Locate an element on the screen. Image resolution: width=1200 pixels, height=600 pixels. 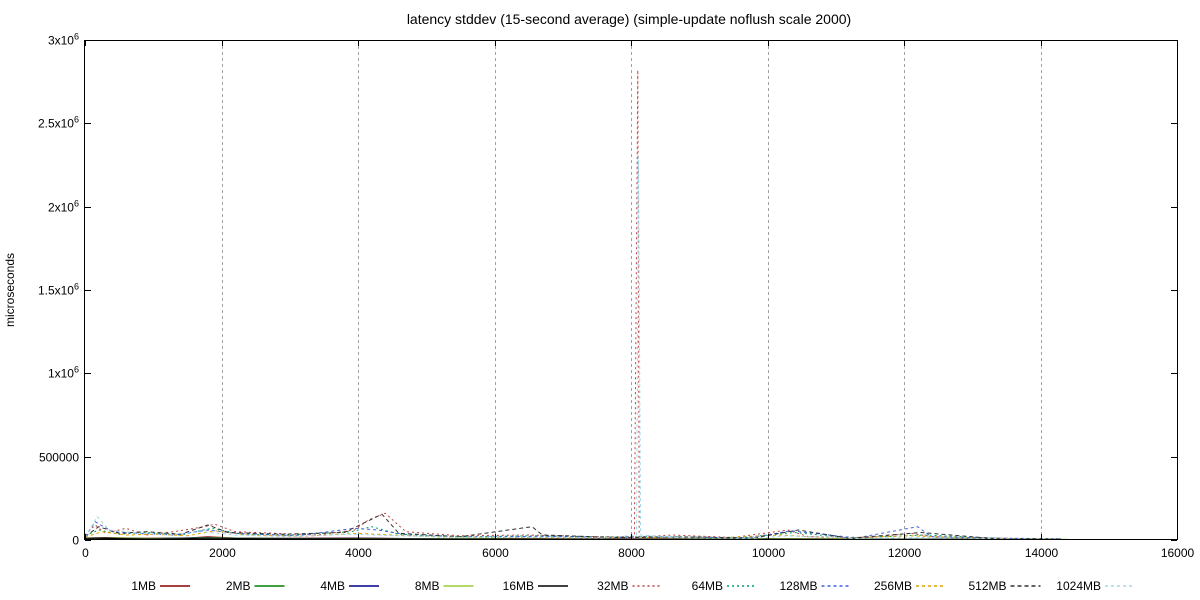
legend-label: 8MB is located at coordinates (427, 586).